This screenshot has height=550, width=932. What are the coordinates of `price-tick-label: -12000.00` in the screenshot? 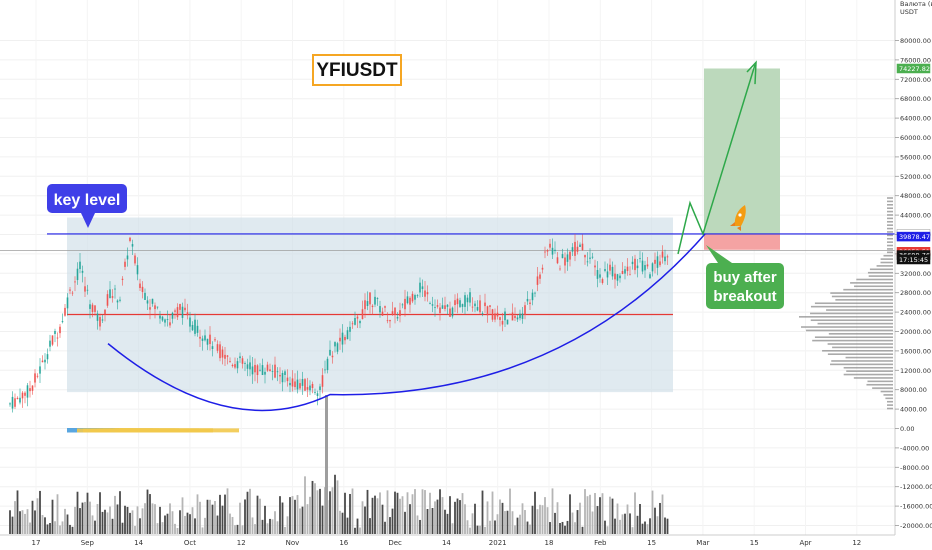 It's located at (916, 487).